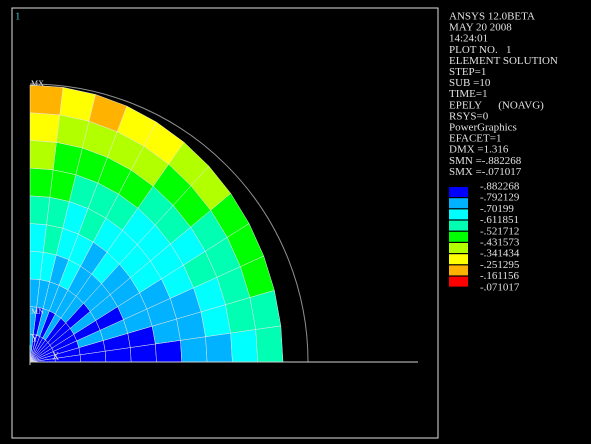 This screenshot has height=444, width=591. I want to click on info-line: SUB =10, so click(470, 83).